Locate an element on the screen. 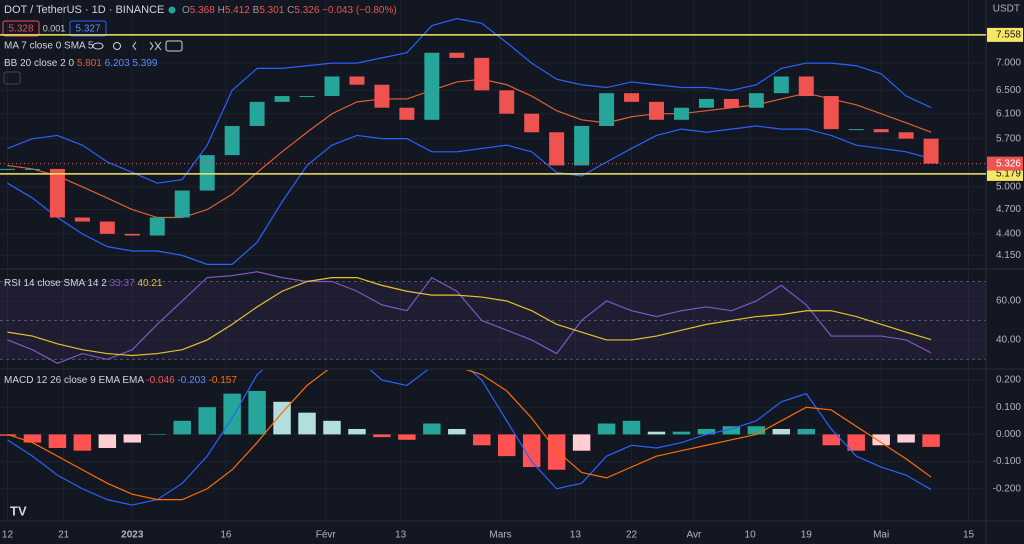  ohlc-value: 5.368 is located at coordinates (202, 10).